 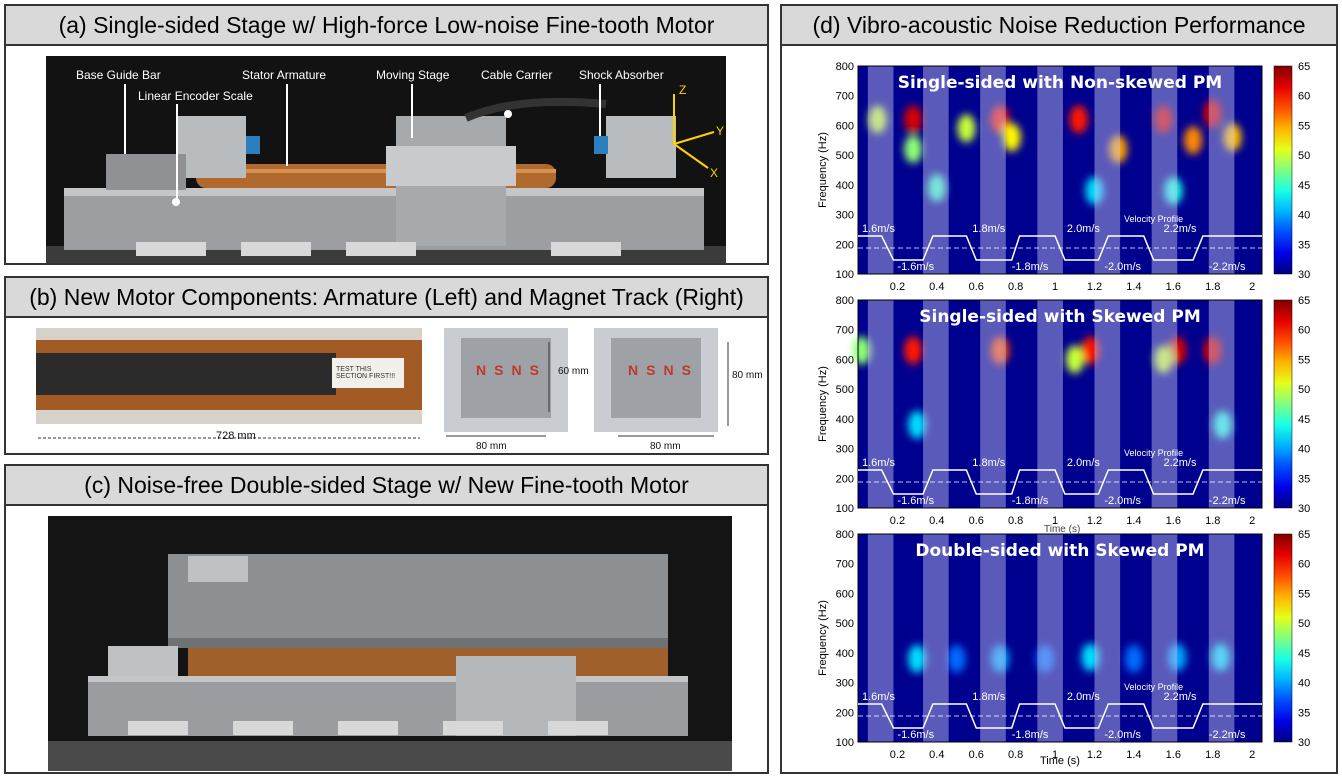 What do you see at coordinates (1304, 301) in the screenshot?
I see `colorbar-tick-8: 65` at bounding box center [1304, 301].